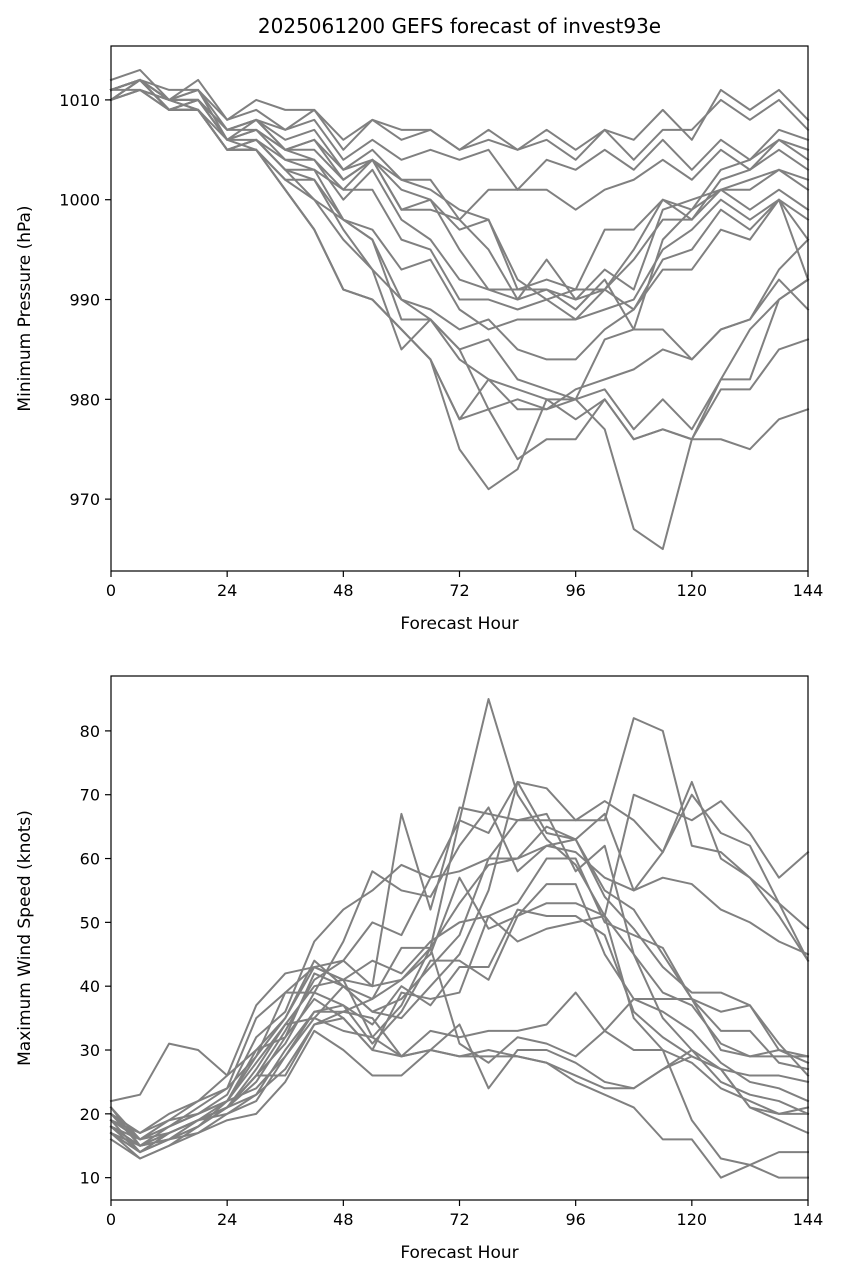  Describe the element at coordinates (808, 1219) in the screenshot. I see `wind-x-tick-label: 144` at that location.